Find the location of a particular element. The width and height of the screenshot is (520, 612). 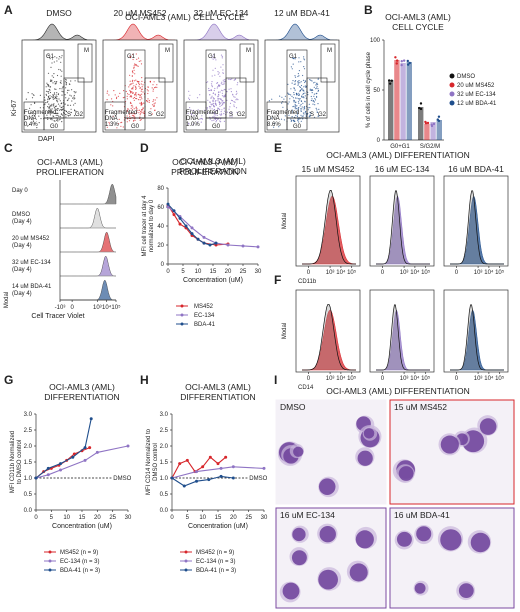

panel-a-gate-s-label: S is located at coordinates (69, 115).